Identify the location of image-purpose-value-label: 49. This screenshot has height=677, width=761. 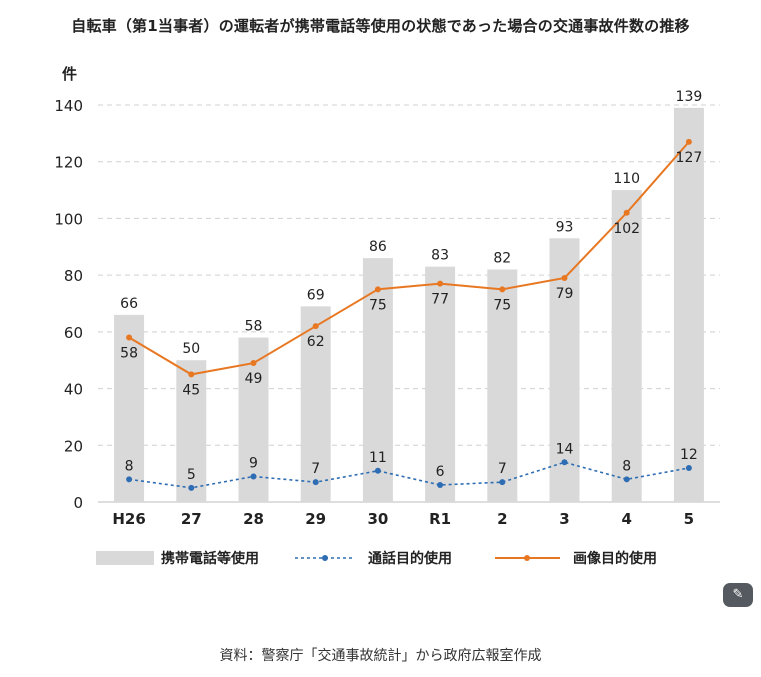
(254, 379).